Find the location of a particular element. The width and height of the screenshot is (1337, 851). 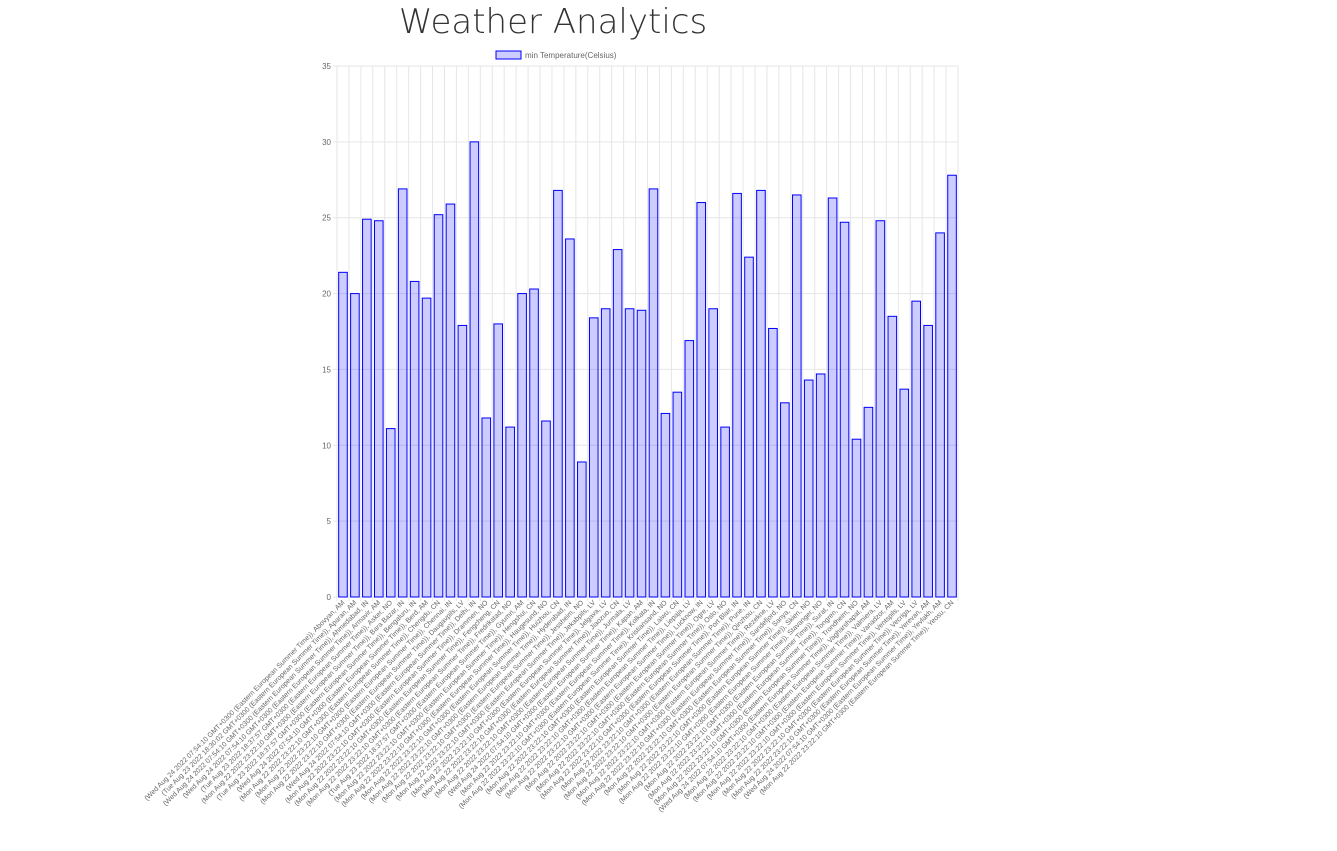

y-tick-label: 10 is located at coordinates (326, 445).